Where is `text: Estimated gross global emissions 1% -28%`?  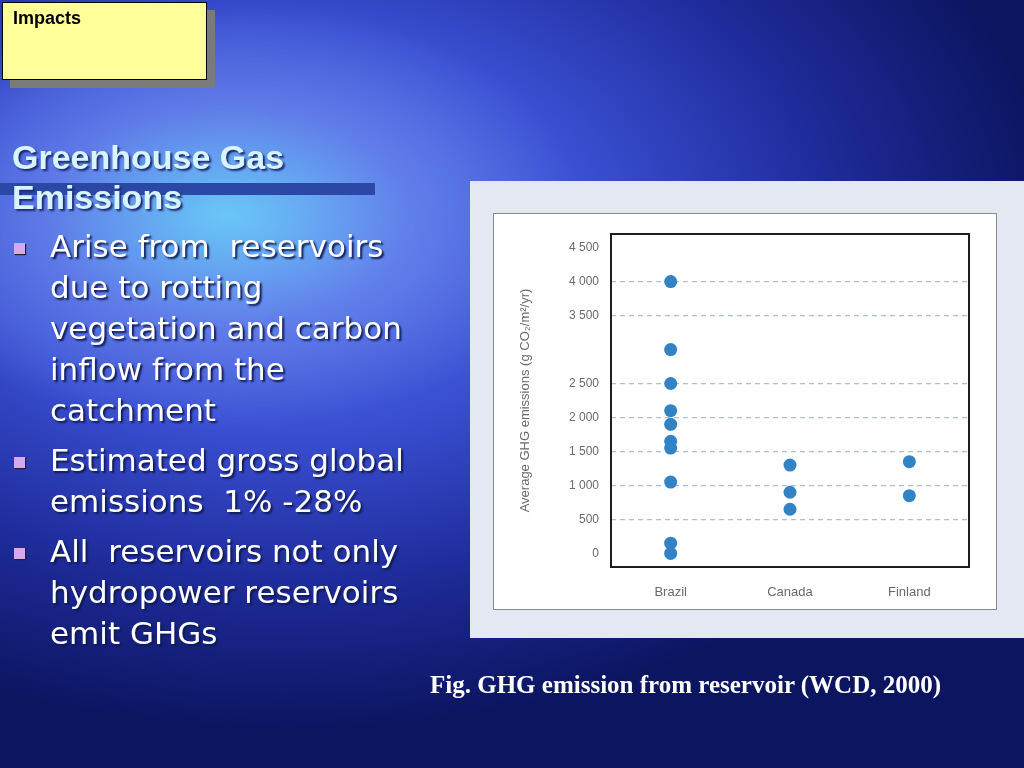
text: Estimated gross global emissions 1% -28% is located at coordinates (227, 481).